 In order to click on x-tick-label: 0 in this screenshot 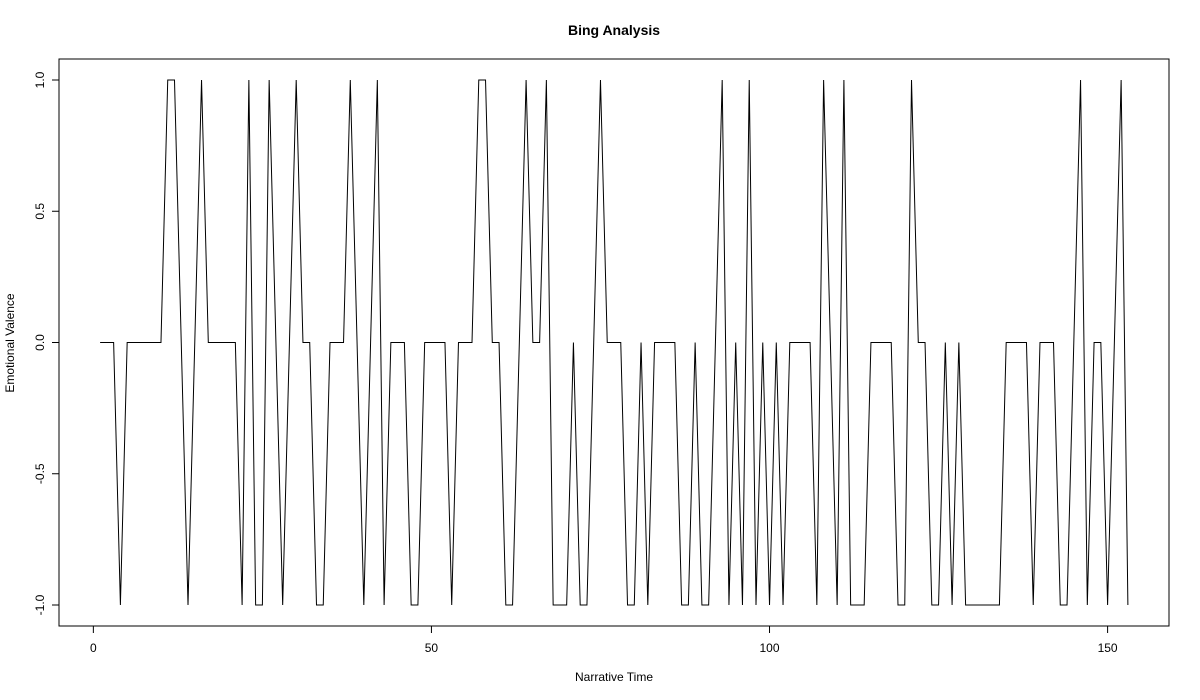, I will do `click(93, 648)`.